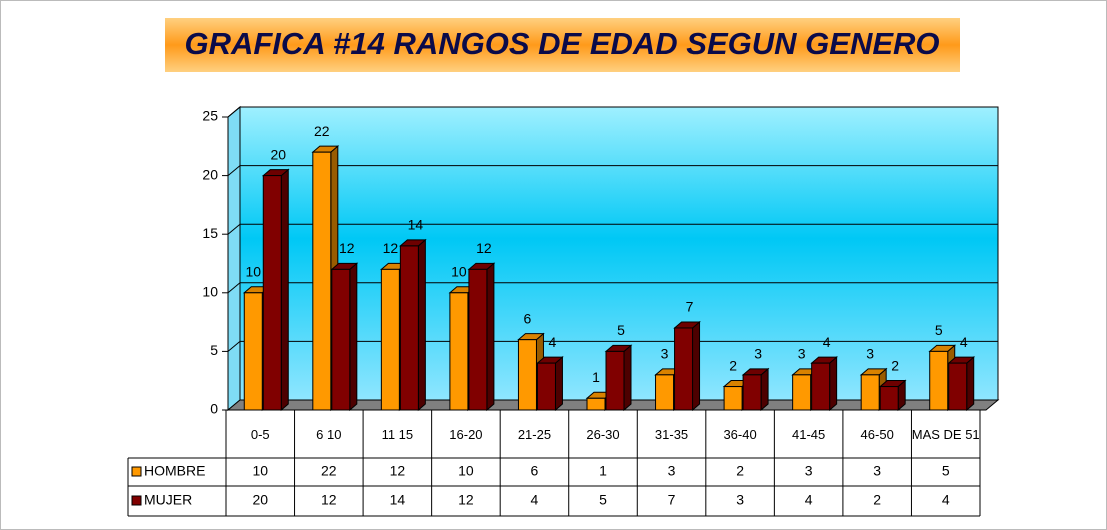 The width and height of the screenshot is (1107, 530). Describe the element at coordinates (168, 500) in the screenshot. I see `legend-label: MUJER` at that location.